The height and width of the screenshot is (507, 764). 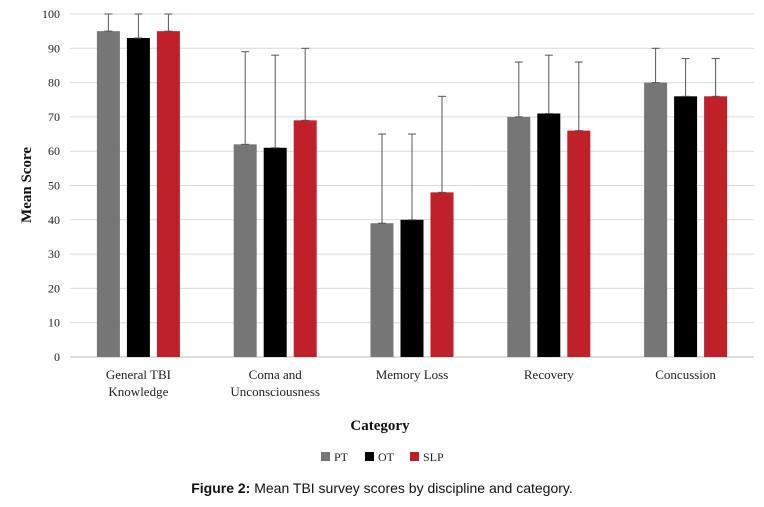 What do you see at coordinates (433, 457) in the screenshot?
I see `legend-label-slp: SLP` at bounding box center [433, 457].